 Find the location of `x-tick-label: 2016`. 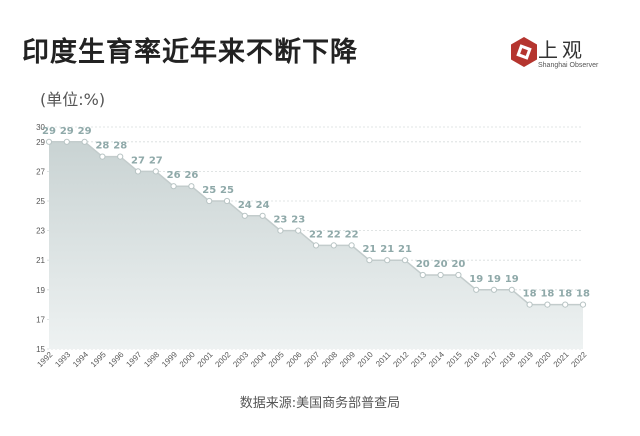

x-tick-label: 2016 is located at coordinates (472, 359).